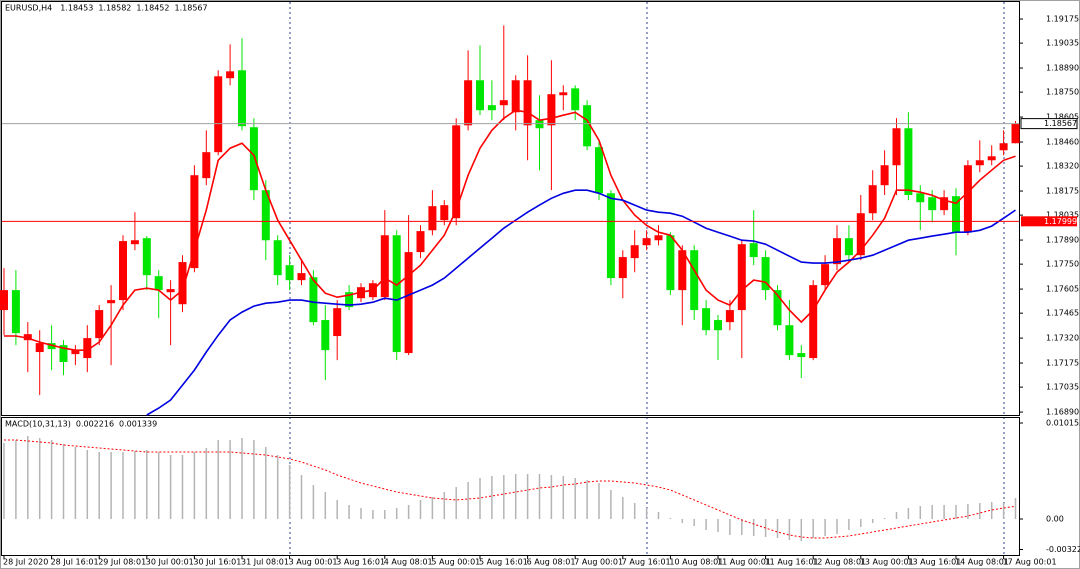 The height and width of the screenshot is (569, 1080). I want to click on x-tick-label: 12 Aug 08:01, so click(839, 562).